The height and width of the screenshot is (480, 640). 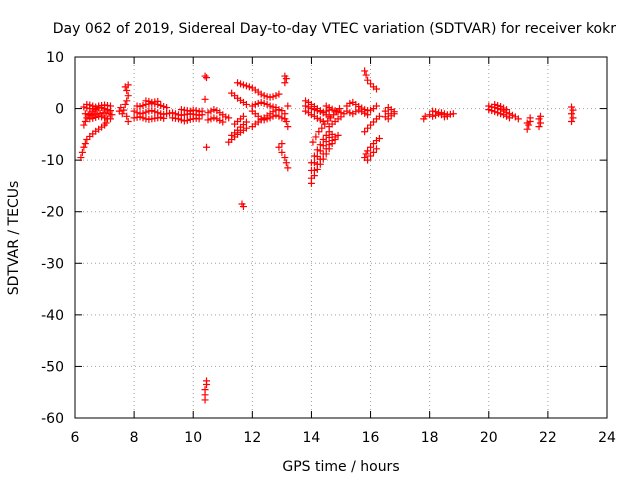 I want to click on y-tick-label: -20, so click(x=52, y=213).